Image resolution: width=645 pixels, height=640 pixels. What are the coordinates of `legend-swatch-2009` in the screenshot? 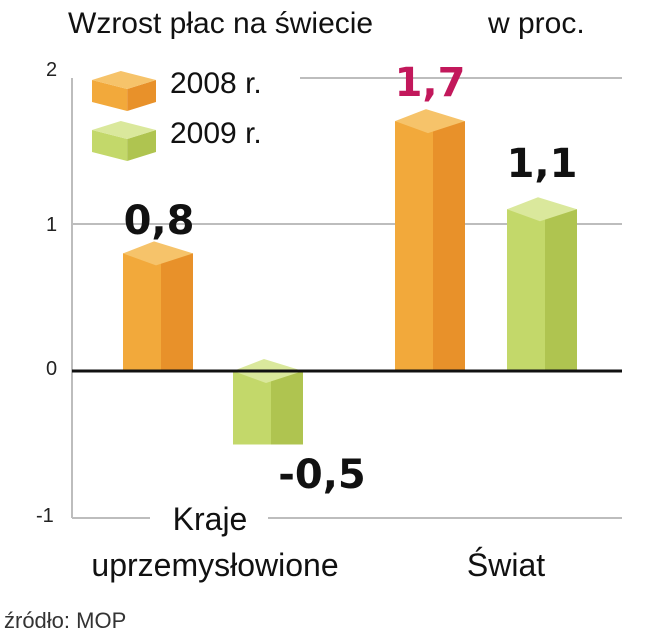 It's located at (124, 141).